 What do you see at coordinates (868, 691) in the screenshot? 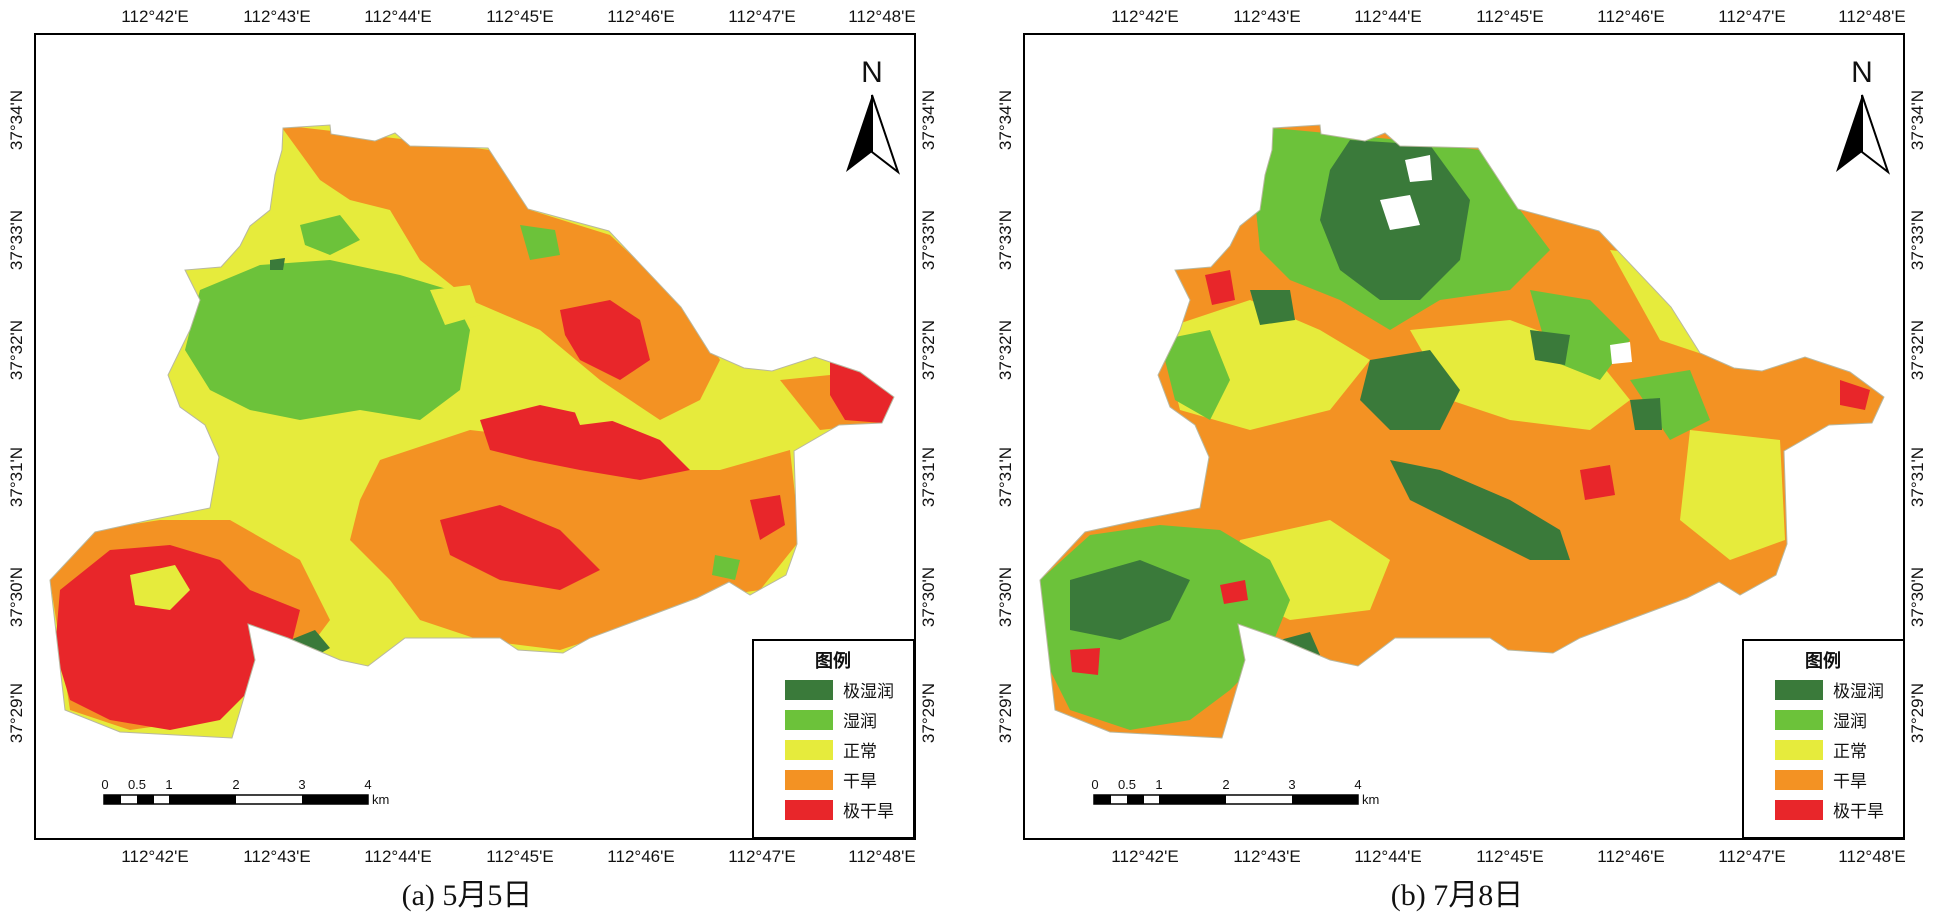
I see `legend-label: 极湿润` at bounding box center [868, 691].